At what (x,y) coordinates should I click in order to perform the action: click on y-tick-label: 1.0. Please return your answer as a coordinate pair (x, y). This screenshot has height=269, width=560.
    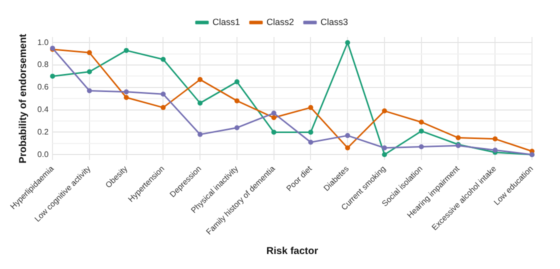
    Looking at the image, I should click on (43, 42).